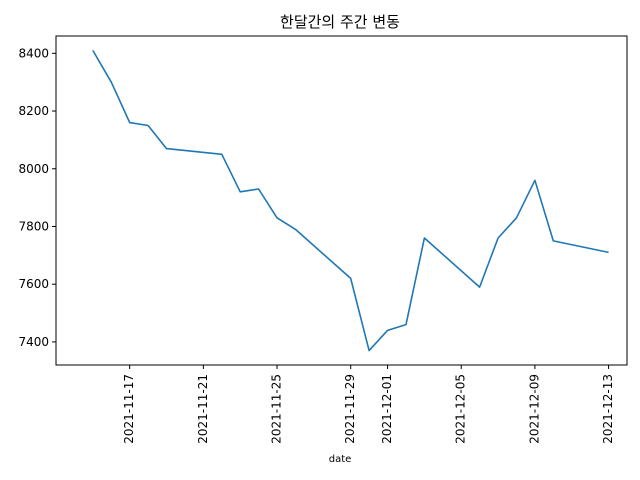 This screenshot has height=480, width=640. What do you see at coordinates (608, 409) in the screenshot?
I see `x-tick-label: 2021-12-13` at bounding box center [608, 409].